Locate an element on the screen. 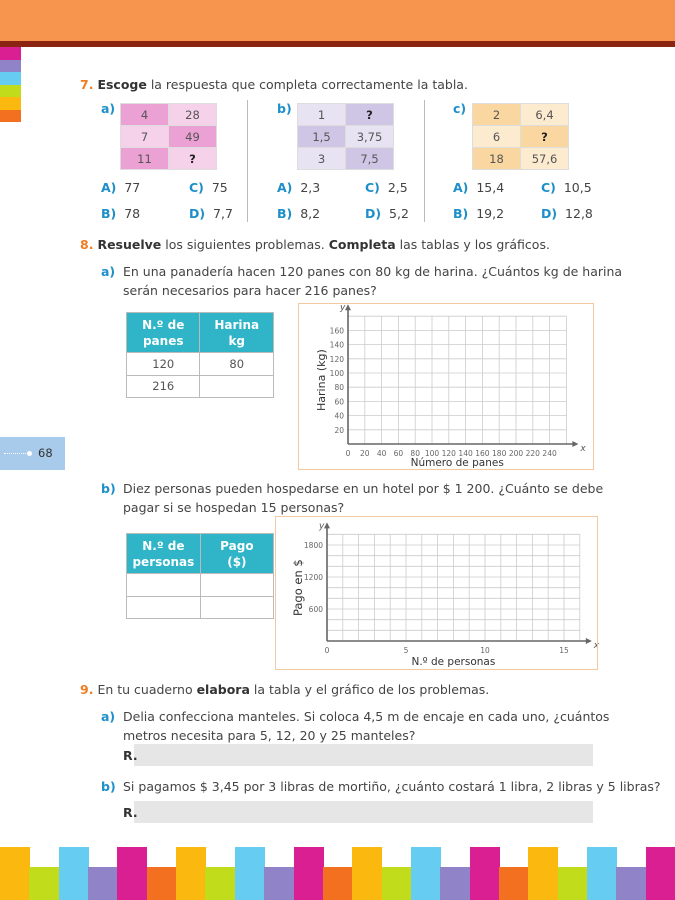 This screenshot has height=900, width=675. table-cell: 28 is located at coordinates (192, 114).